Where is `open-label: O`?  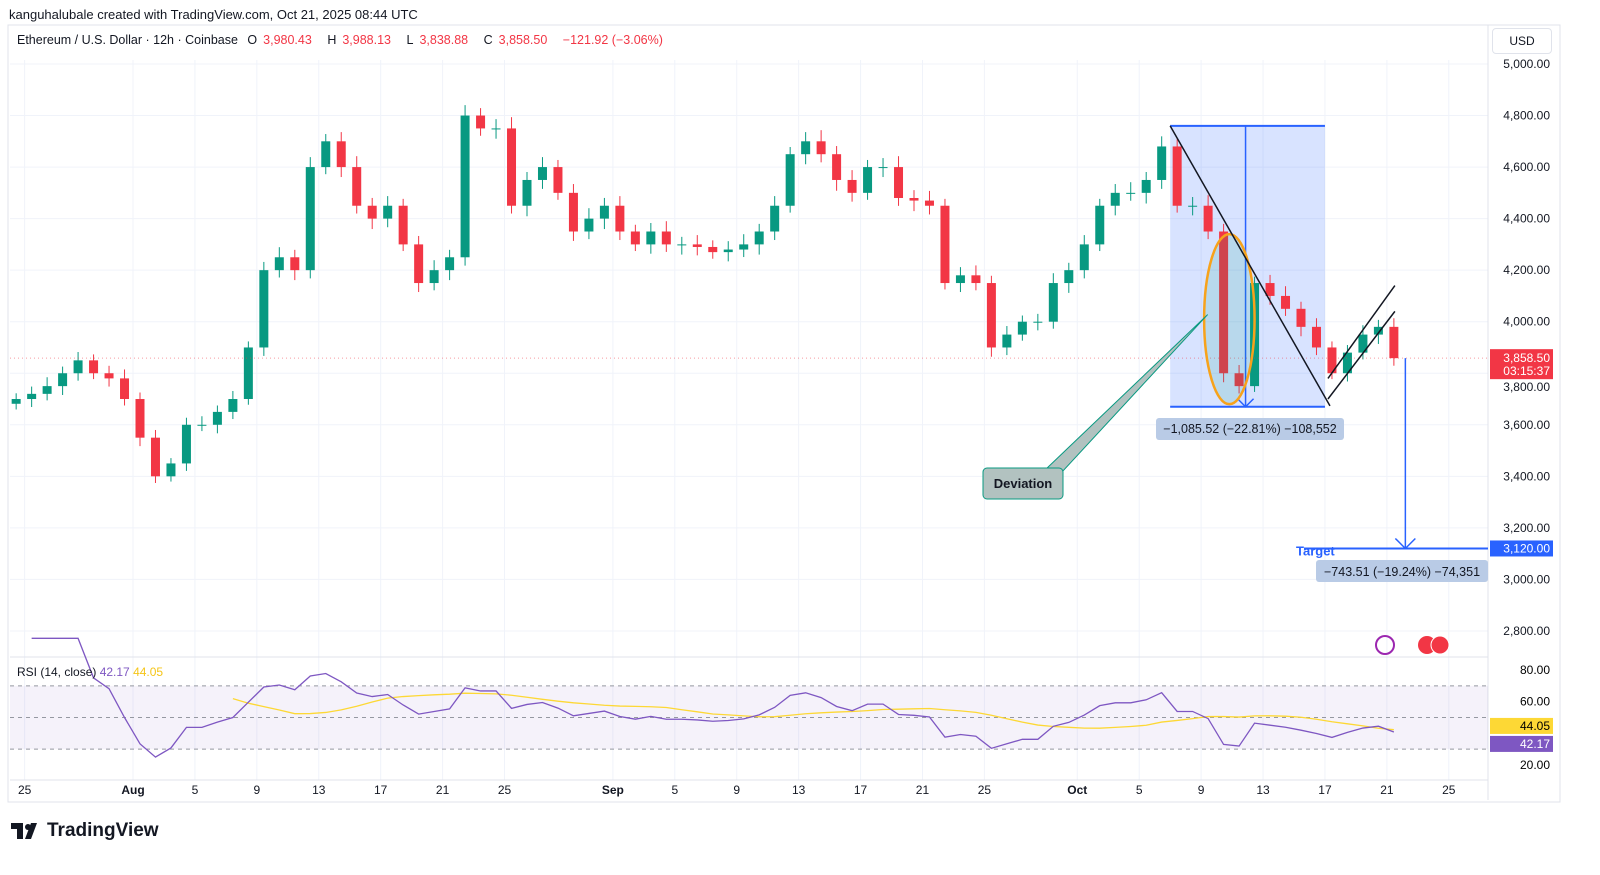
open-label: O is located at coordinates (252, 40).